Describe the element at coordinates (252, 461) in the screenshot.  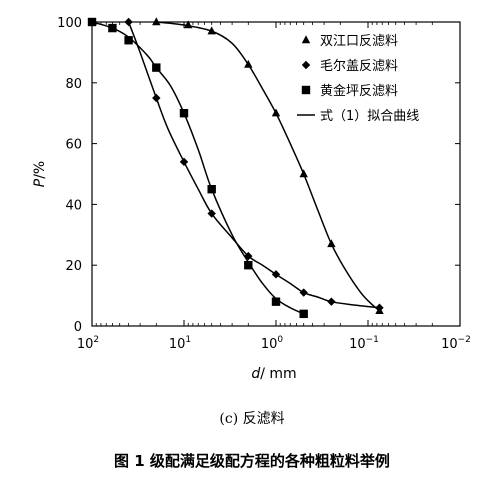
I see `figure-caption: 图 1 级配满足级配方程的各种粗粒料举例` at that location.